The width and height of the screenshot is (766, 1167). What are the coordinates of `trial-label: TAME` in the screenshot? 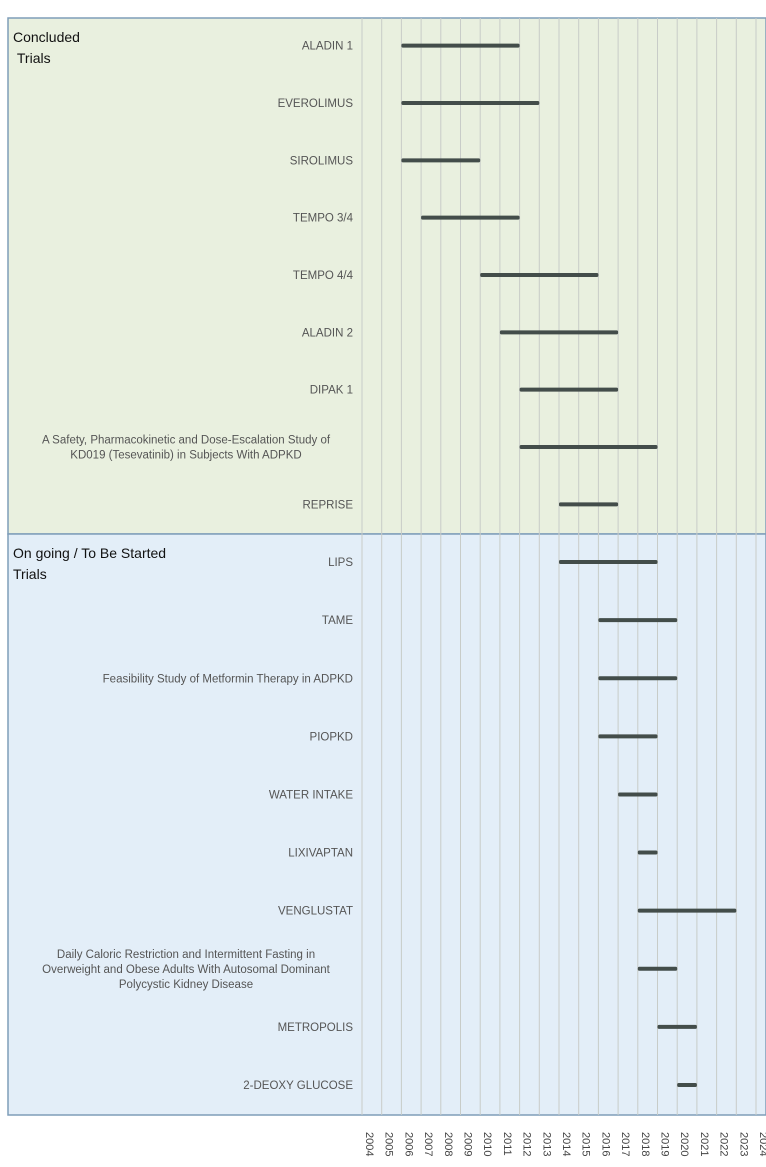 It's located at (337, 621).